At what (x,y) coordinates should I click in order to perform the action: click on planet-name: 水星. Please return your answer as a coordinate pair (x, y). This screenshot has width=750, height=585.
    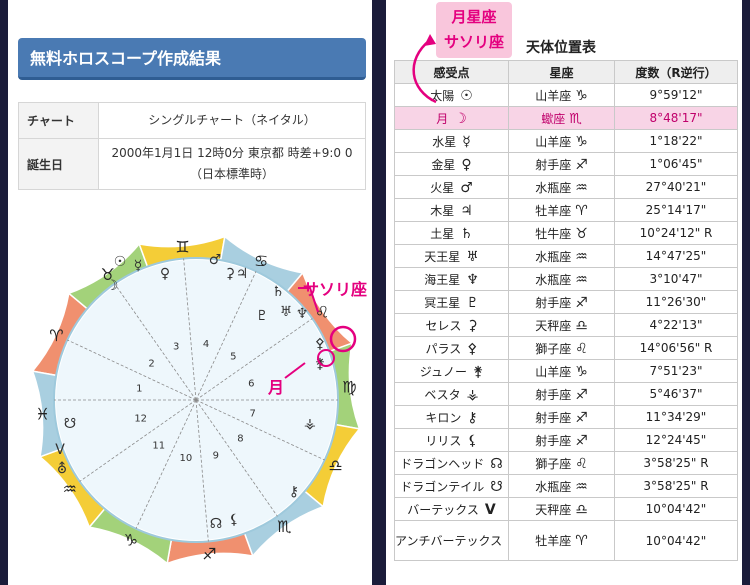
    Looking at the image, I should click on (444, 141).